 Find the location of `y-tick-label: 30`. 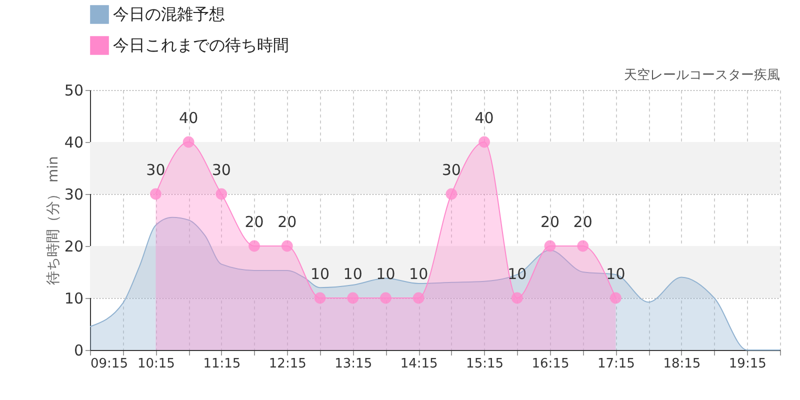

y-tick-label: 30 is located at coordinates (74, 195).